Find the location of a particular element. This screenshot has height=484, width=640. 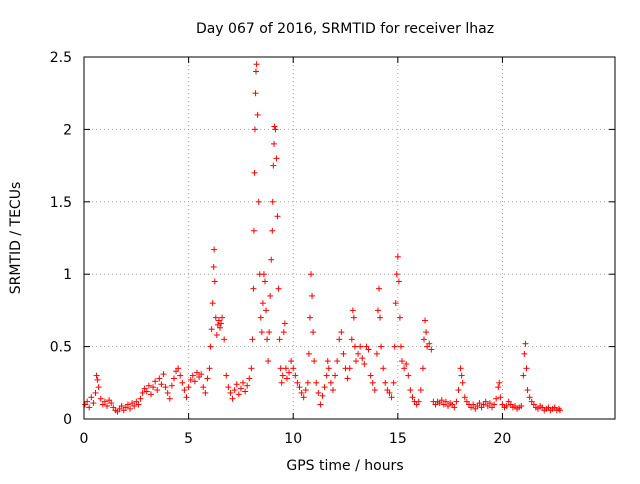

y-tick-label: 1 is located at coordinates (67, 275).